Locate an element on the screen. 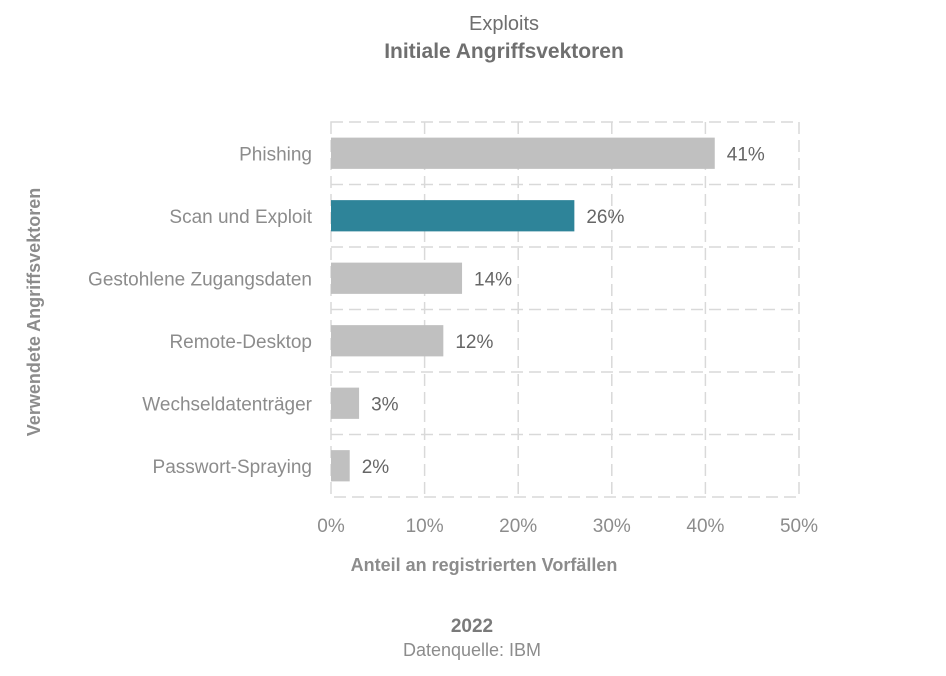 The height and width of the screenshot is (676, 946). category-label: Passwort-Spraying is located at coordinates (232, 467).